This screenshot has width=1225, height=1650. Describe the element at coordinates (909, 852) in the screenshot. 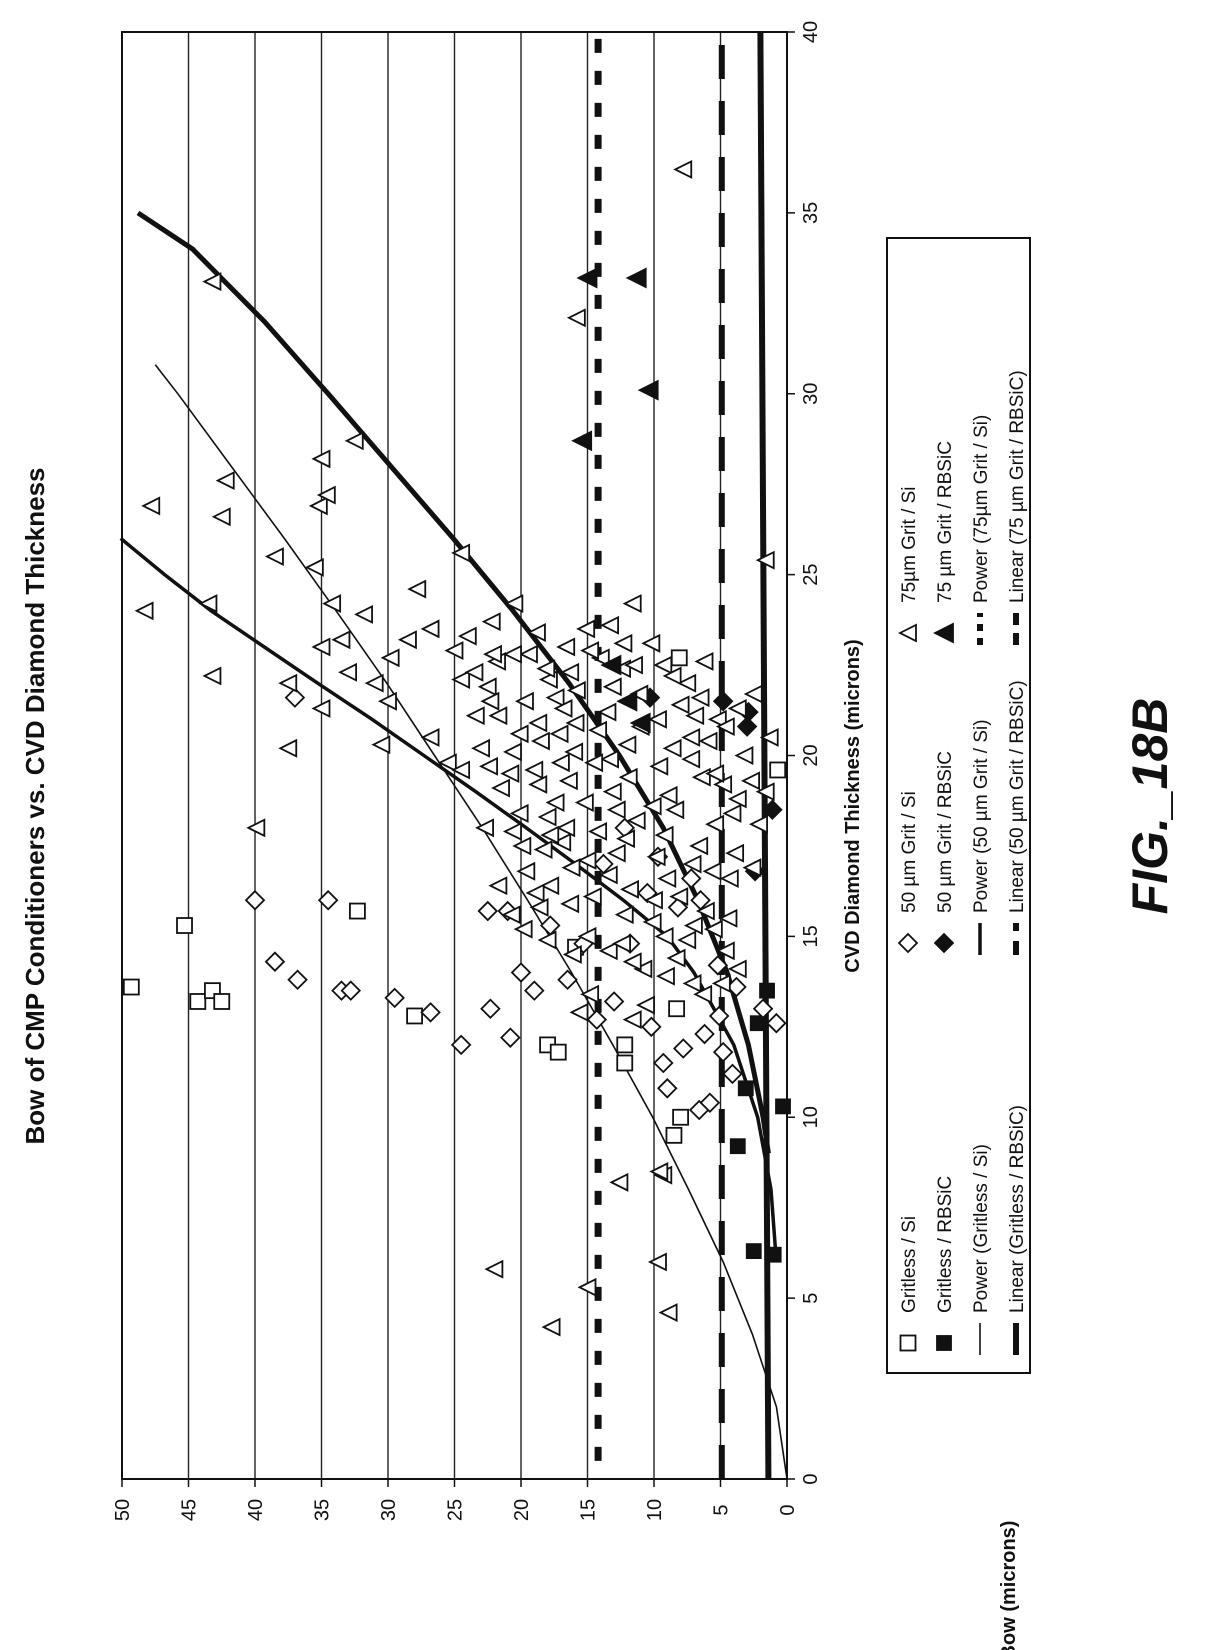

I see `legend-label: 50 µm Grit / Si` at that location.